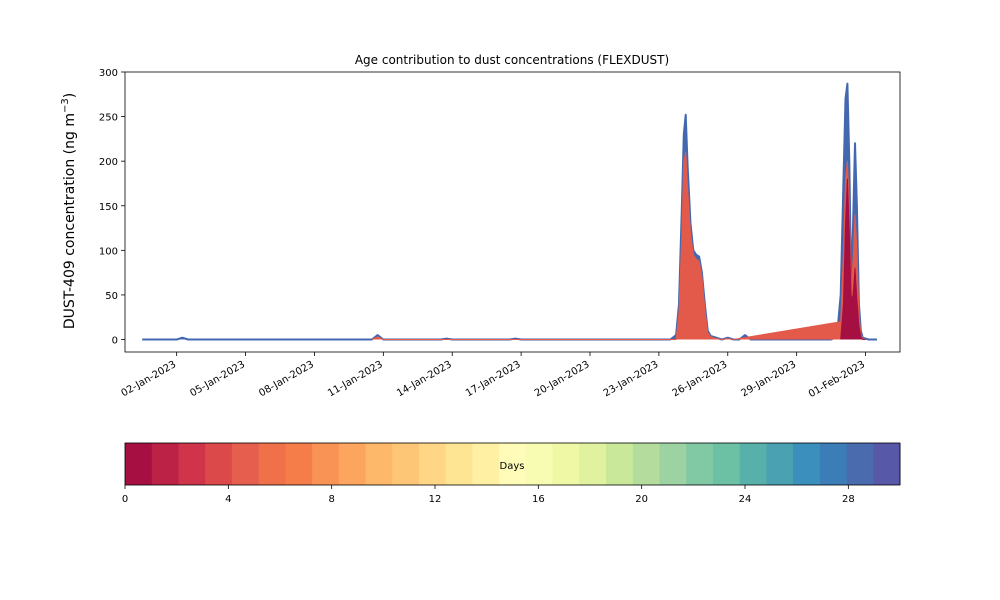 The image size is (1000, 600). Describe the element at coordinates (286, 379) in the screenshot. I see `x-tick-label-08-Jan-2023: 08-Jan-2023` at that location.